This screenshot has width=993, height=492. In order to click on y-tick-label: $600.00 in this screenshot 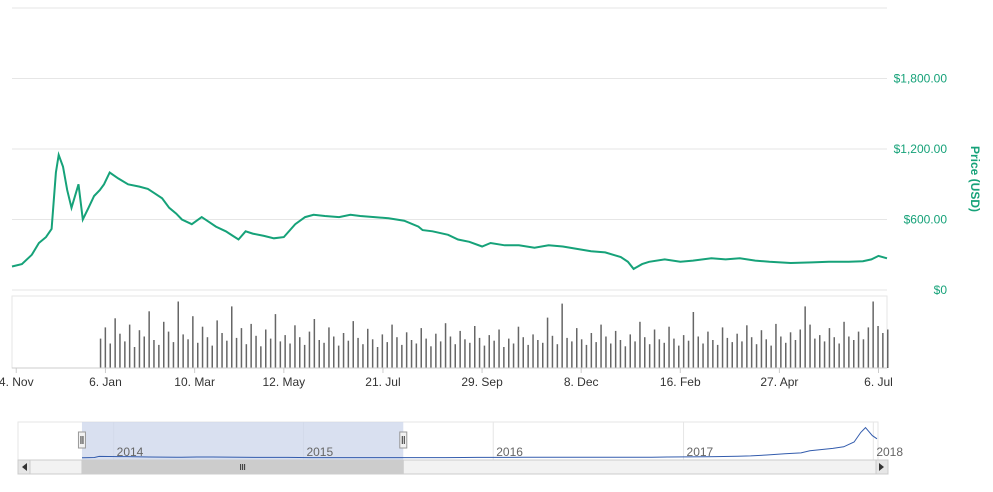, I will do `click(926, 220)`.